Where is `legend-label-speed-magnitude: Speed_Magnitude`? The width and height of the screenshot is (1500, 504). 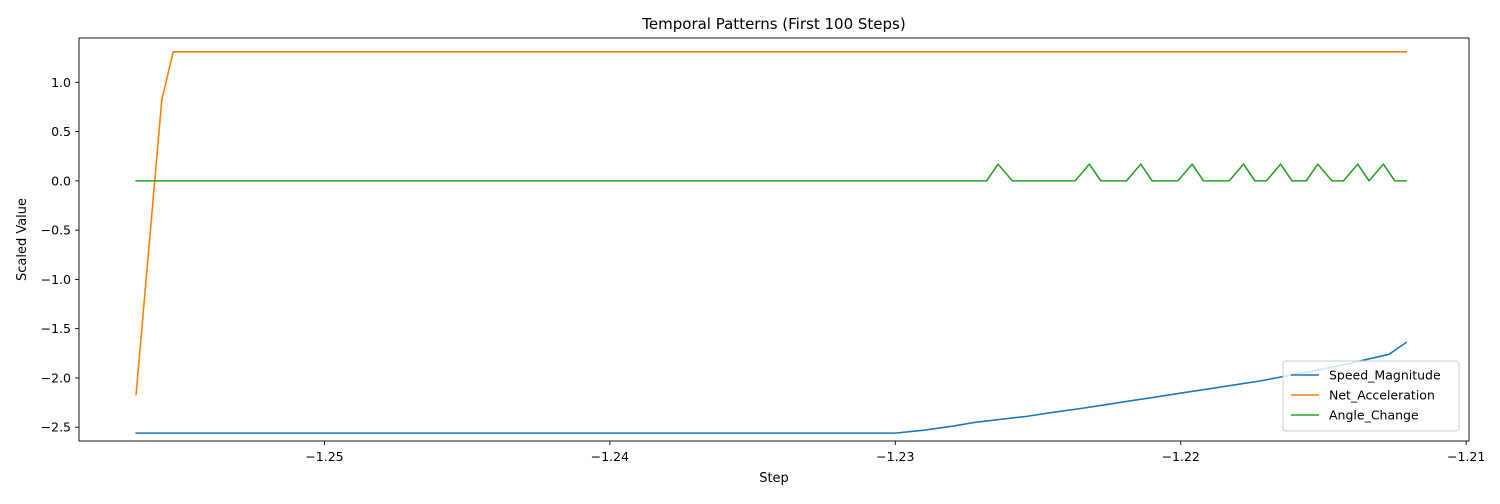 legend-label-speed-magnitude: Speed_Magnitude is located at coordinates (1385, 375).